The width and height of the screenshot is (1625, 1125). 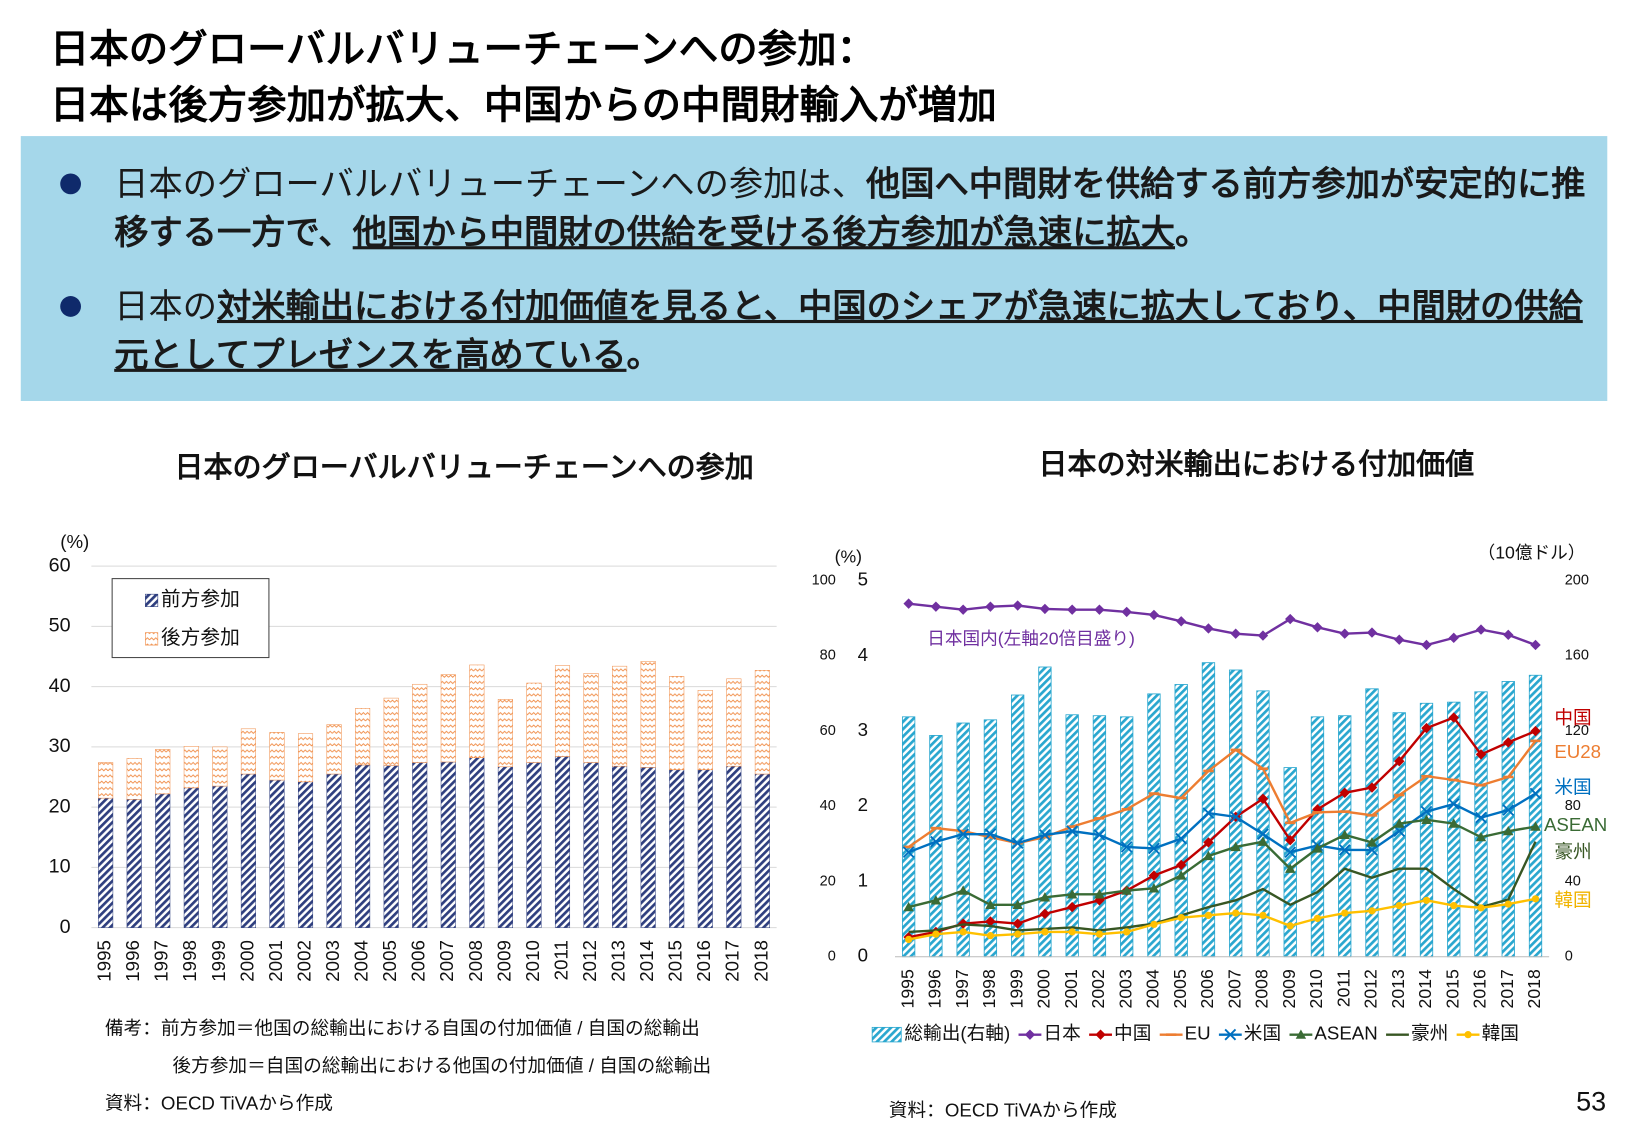 I want to click on y-tick-label: 10, so click(x=60, y=867).